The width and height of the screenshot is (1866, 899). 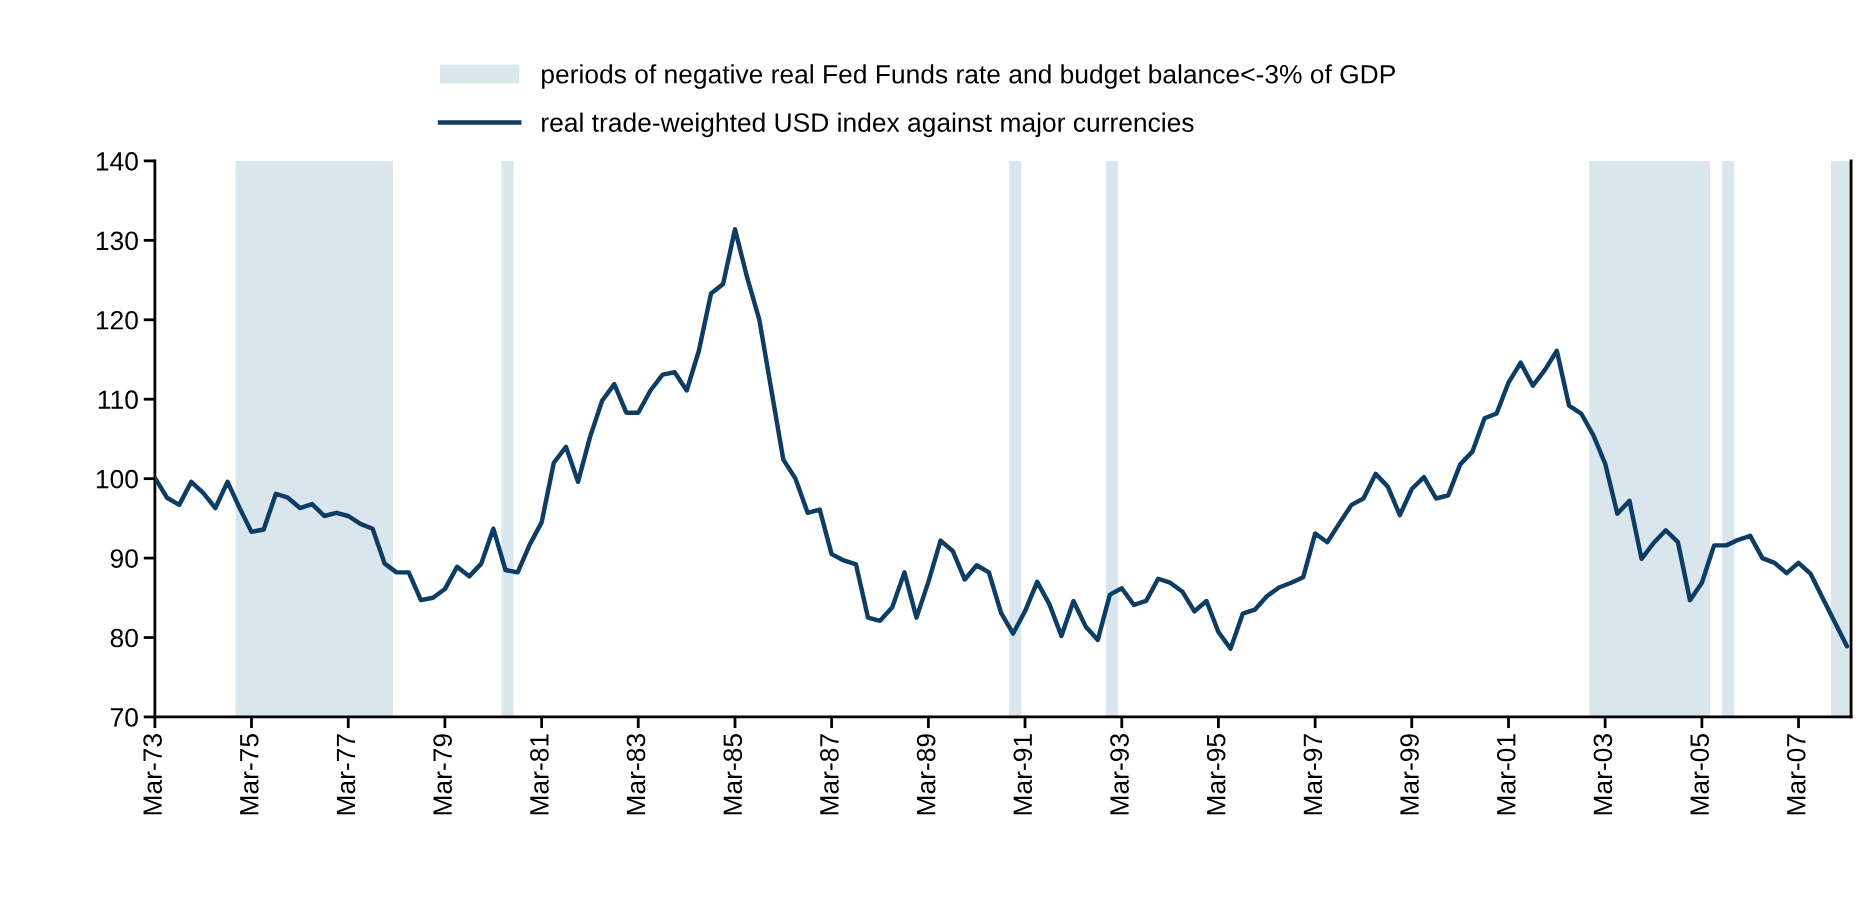 What do you see at coordinates (442, 774) in the screenshot?
I see `x-tick-label: Mar-79` at bounding box center [442, 774].